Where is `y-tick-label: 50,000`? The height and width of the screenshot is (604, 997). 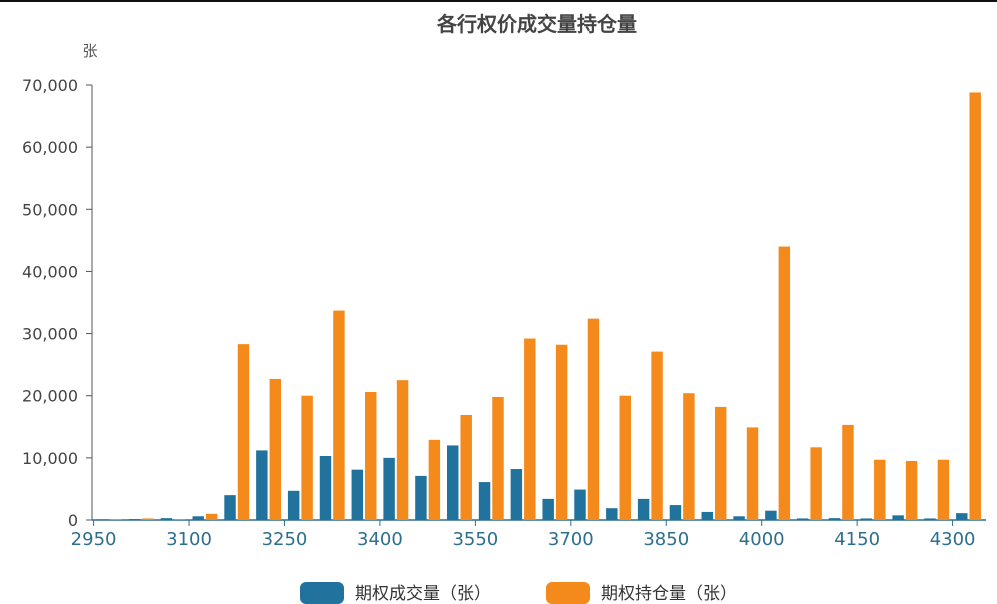
y-tick-label: 50,000 is located at coordinates (50, 209).